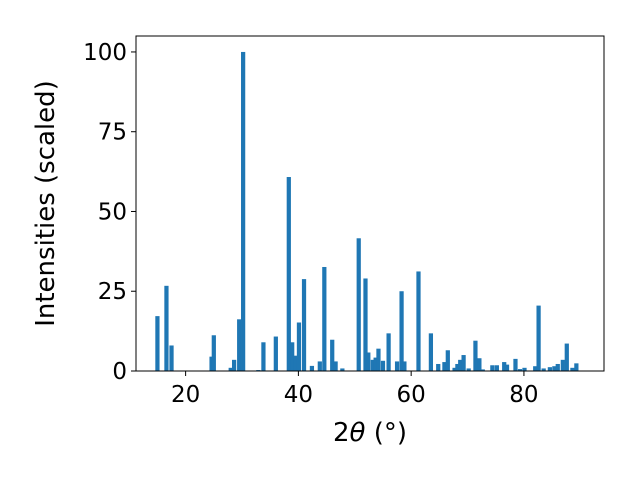 Image resolution: width=640 pixels, height=480 pixels. I want to click on x-axis-label: 2θ (°), so click(370, 433).